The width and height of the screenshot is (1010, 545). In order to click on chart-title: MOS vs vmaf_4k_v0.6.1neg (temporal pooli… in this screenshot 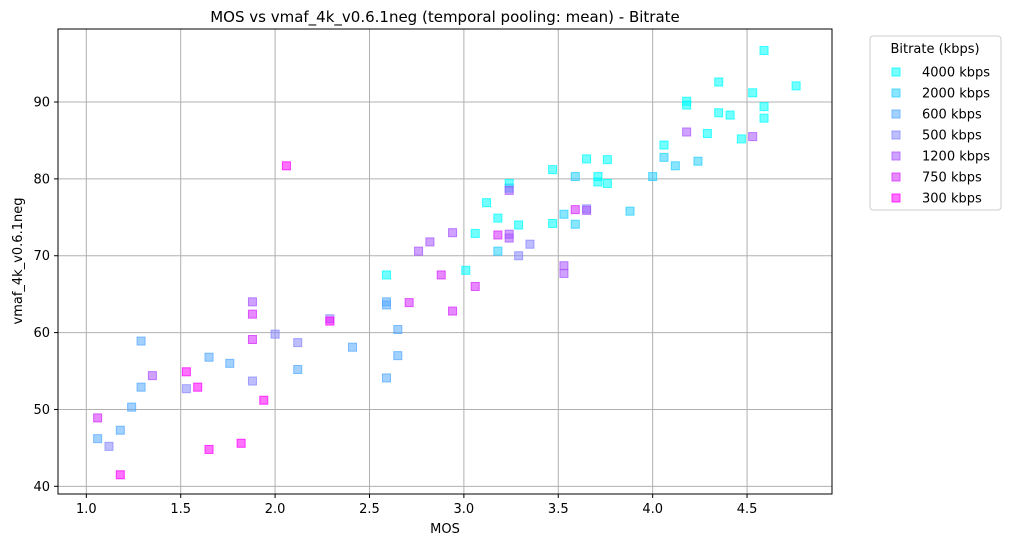, I will do `click(445, 17)`.